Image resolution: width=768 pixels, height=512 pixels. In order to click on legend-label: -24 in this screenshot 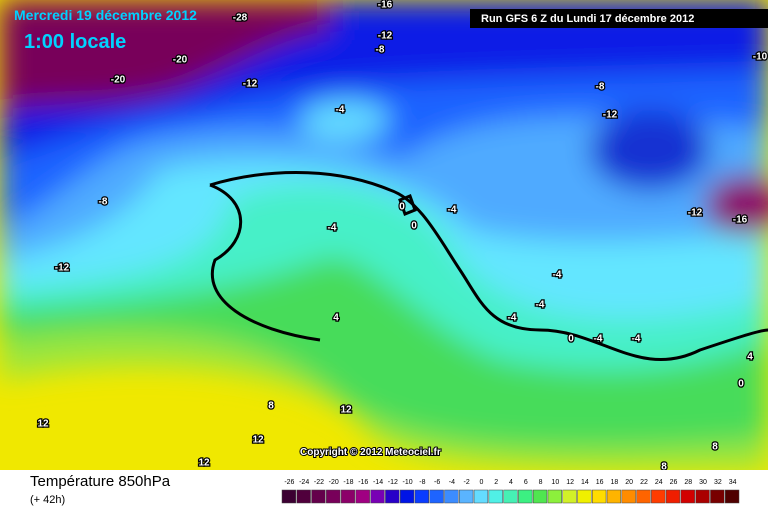, I will do `click(304, 482)`.